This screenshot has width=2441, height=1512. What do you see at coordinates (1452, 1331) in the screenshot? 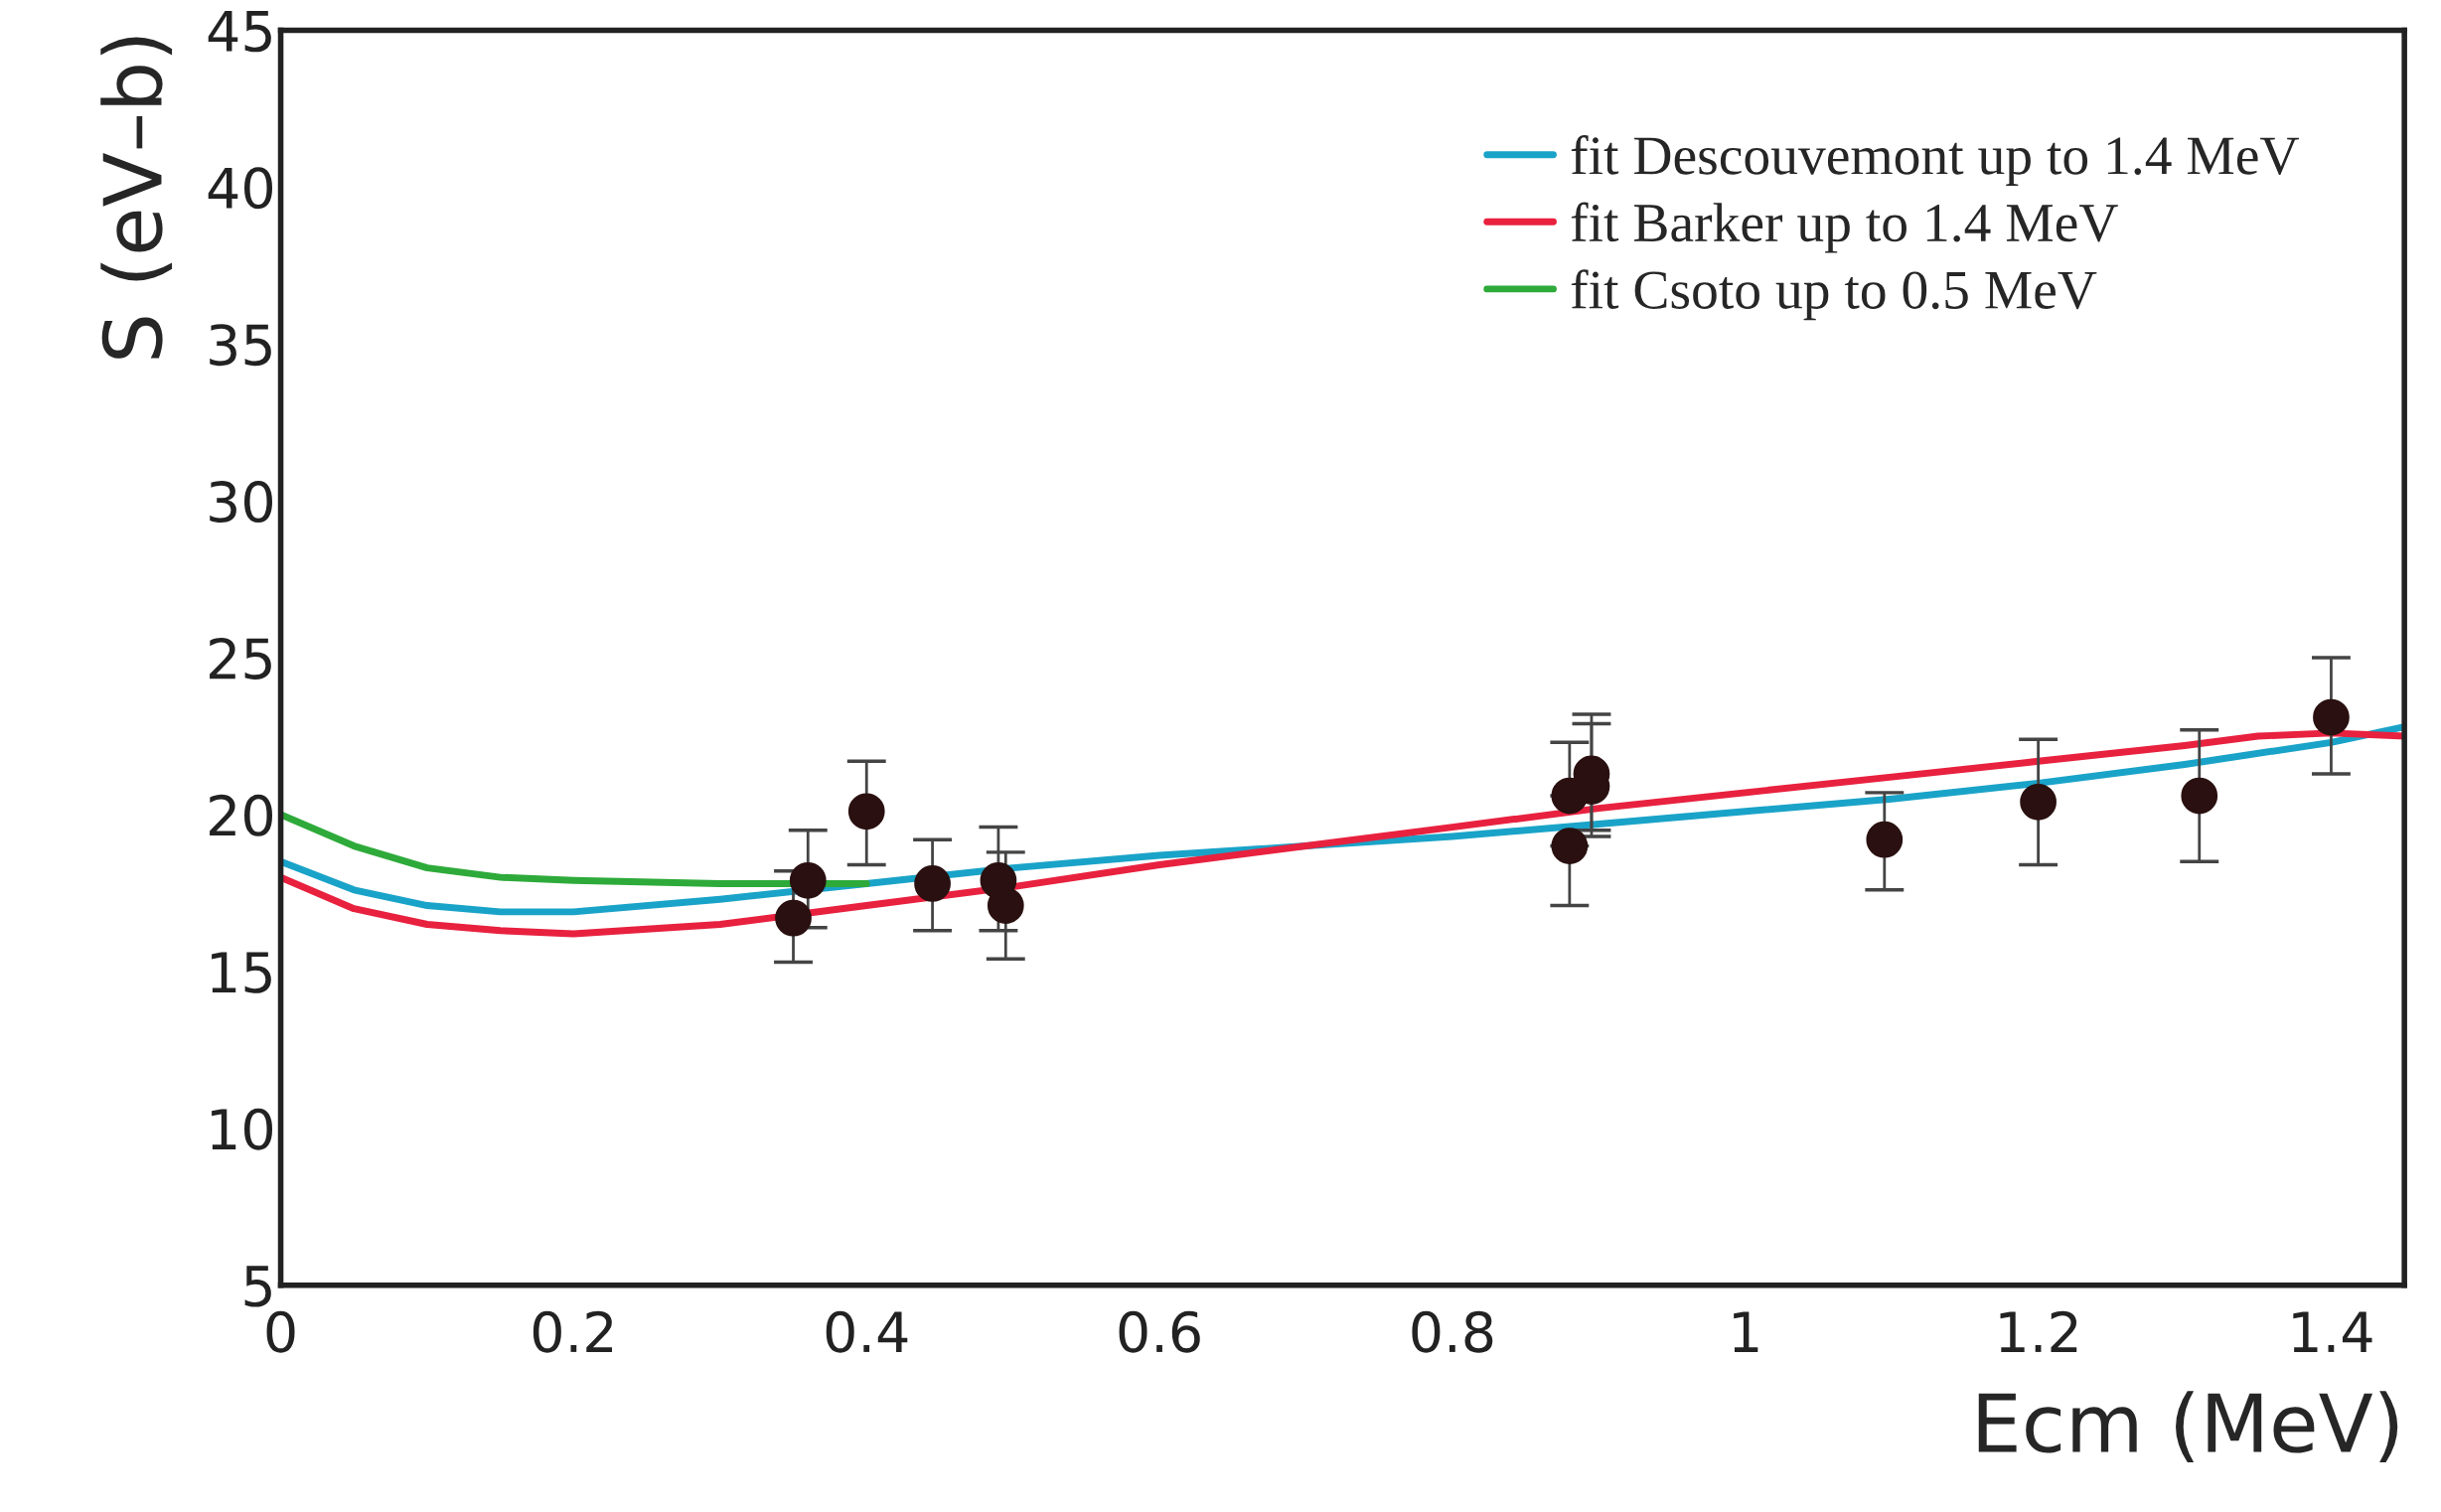
I see `x-tick-label: 0.8` at bounding box center [1452, 1331].